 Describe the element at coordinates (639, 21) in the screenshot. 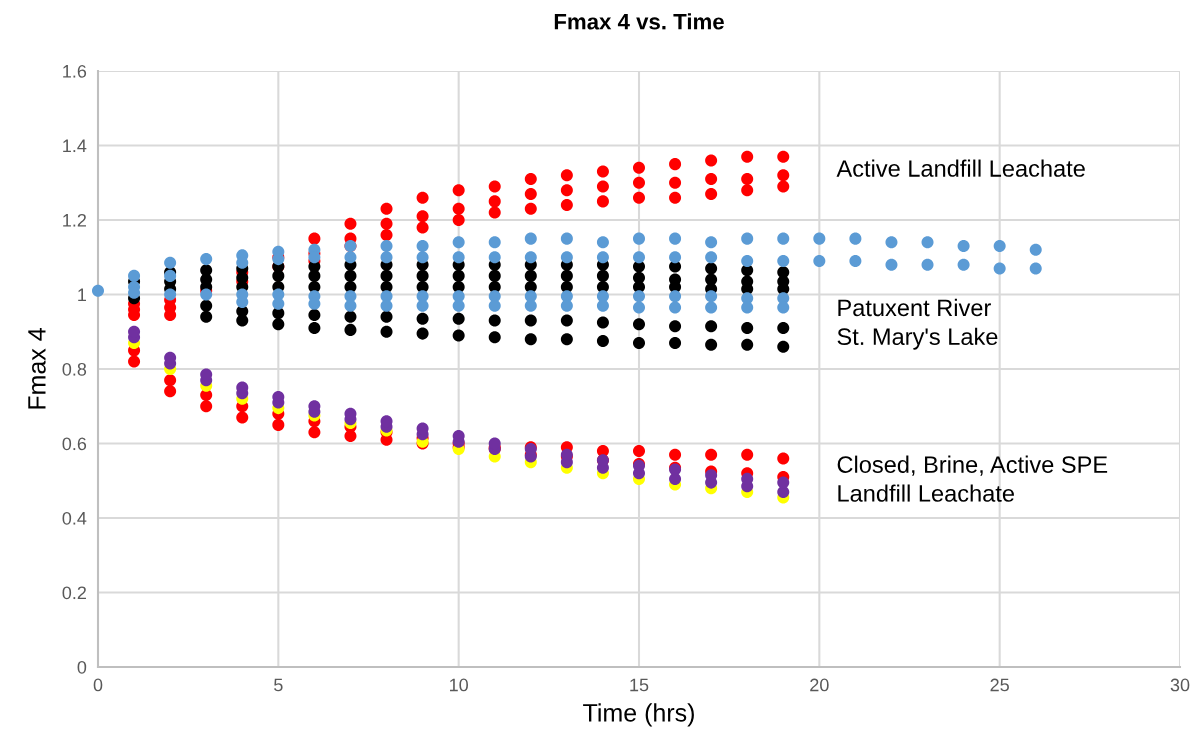

I see `chart-title: Fmax 4 vs. Time` at that location.